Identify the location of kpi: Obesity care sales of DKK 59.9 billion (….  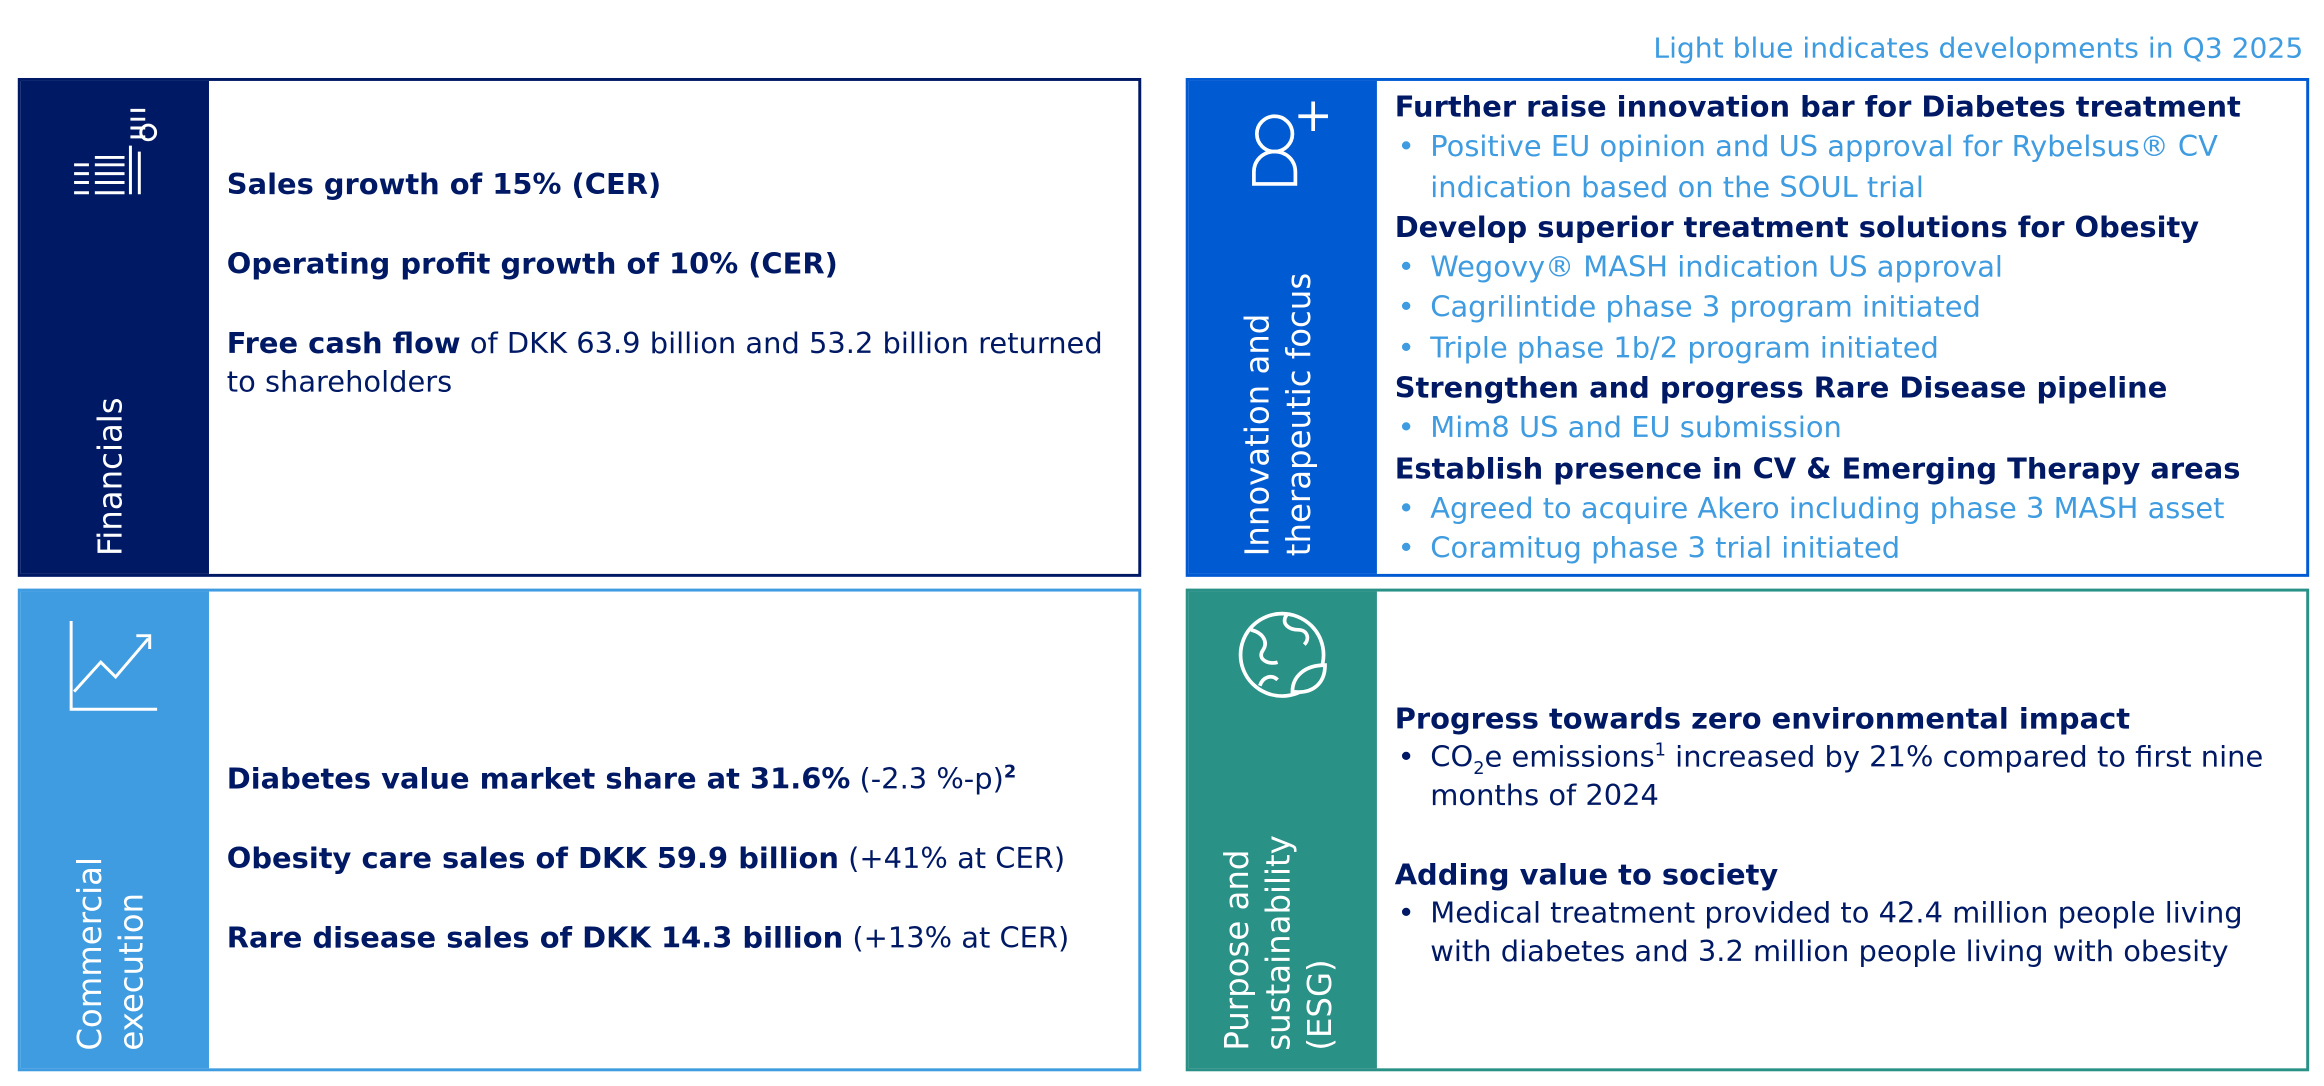
(674, 859).